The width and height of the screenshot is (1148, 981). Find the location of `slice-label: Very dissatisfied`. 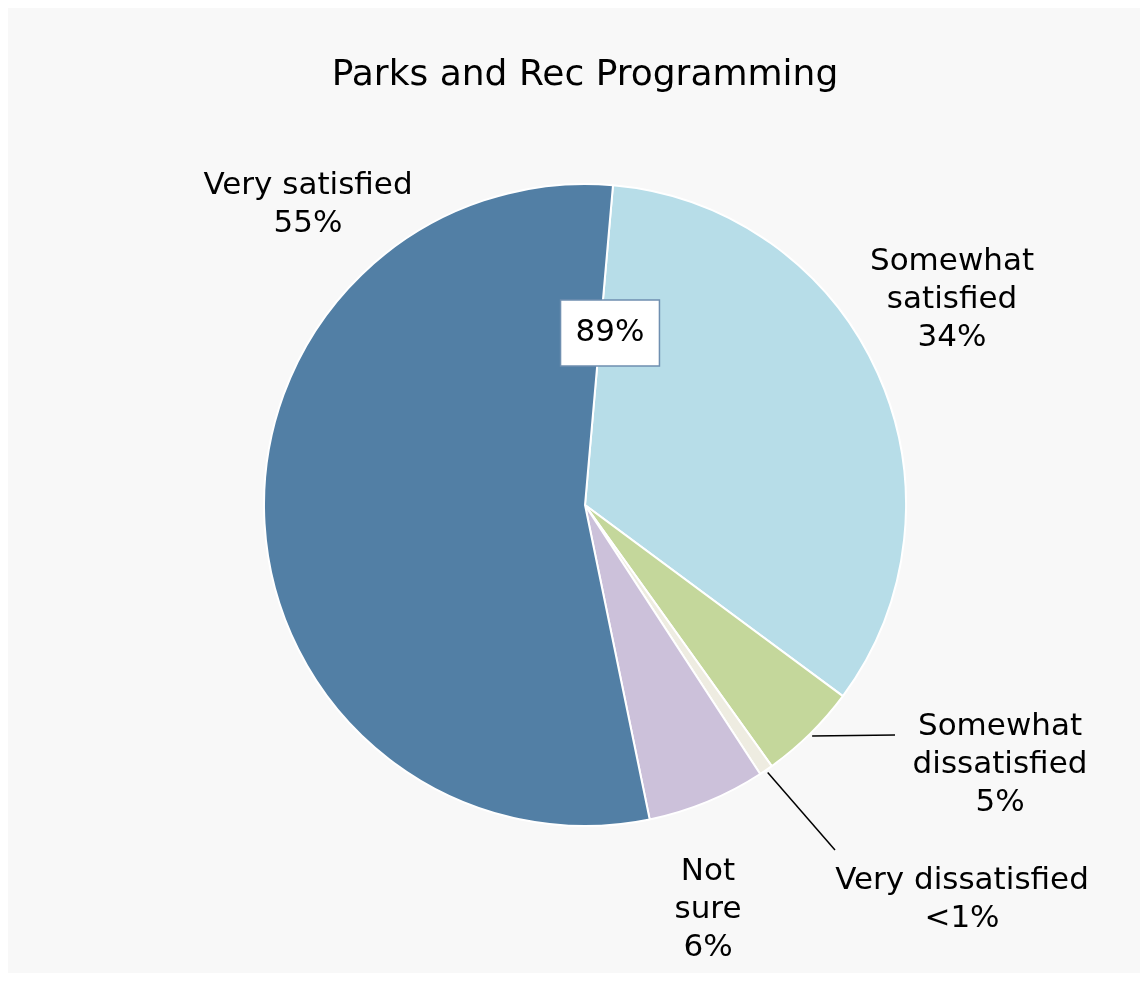

slice-label: Very dissatisfied is located at coordinates (962, 878).